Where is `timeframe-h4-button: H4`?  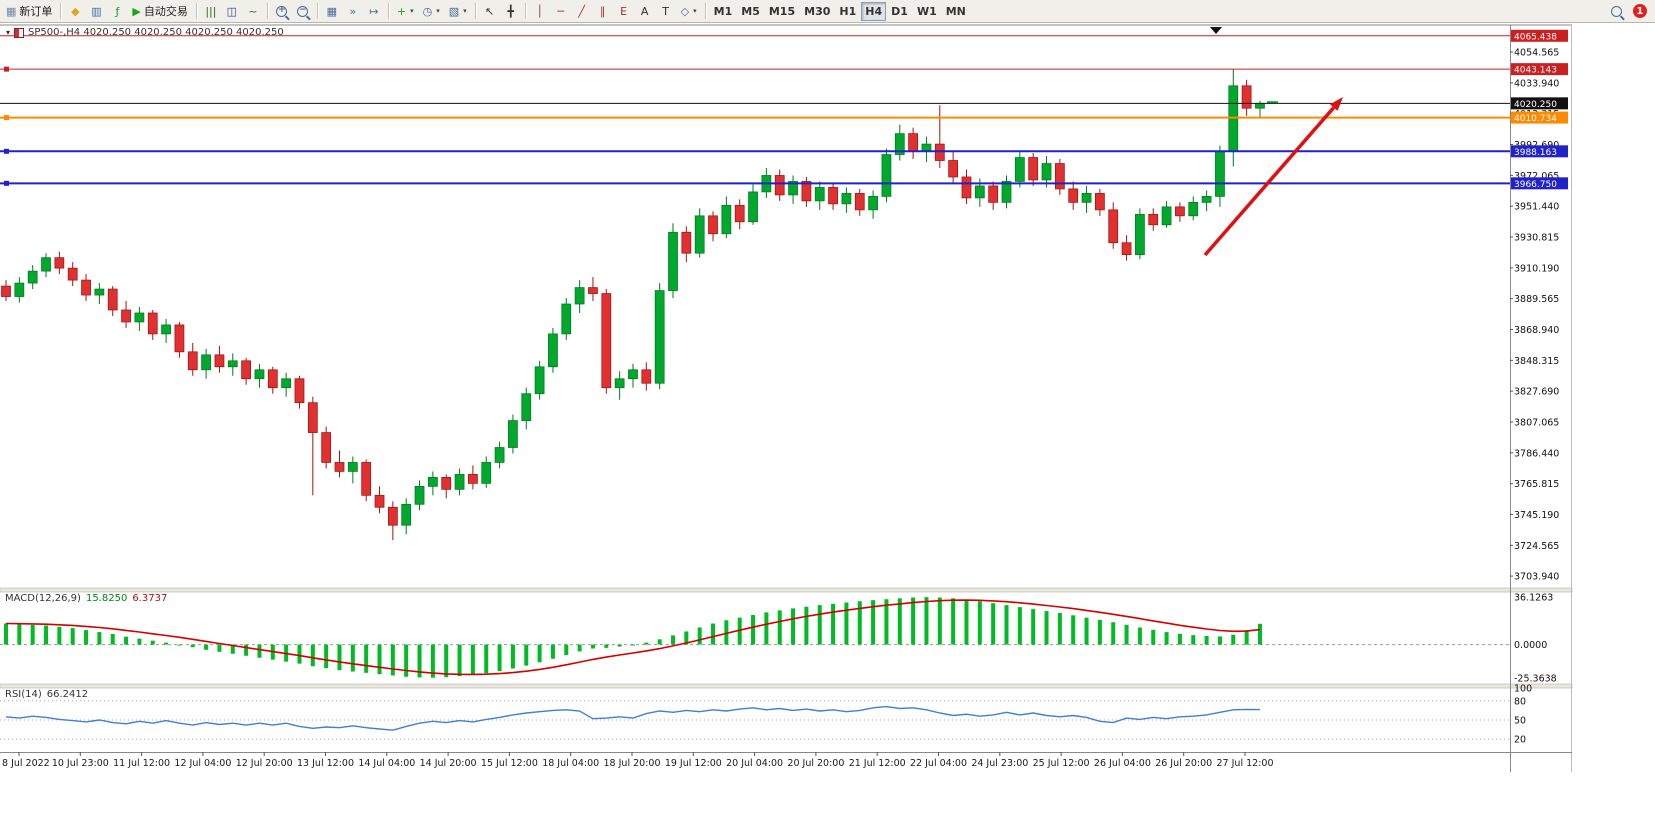
timeframe-h4-button: H4 is located at coordinates (874, 11).